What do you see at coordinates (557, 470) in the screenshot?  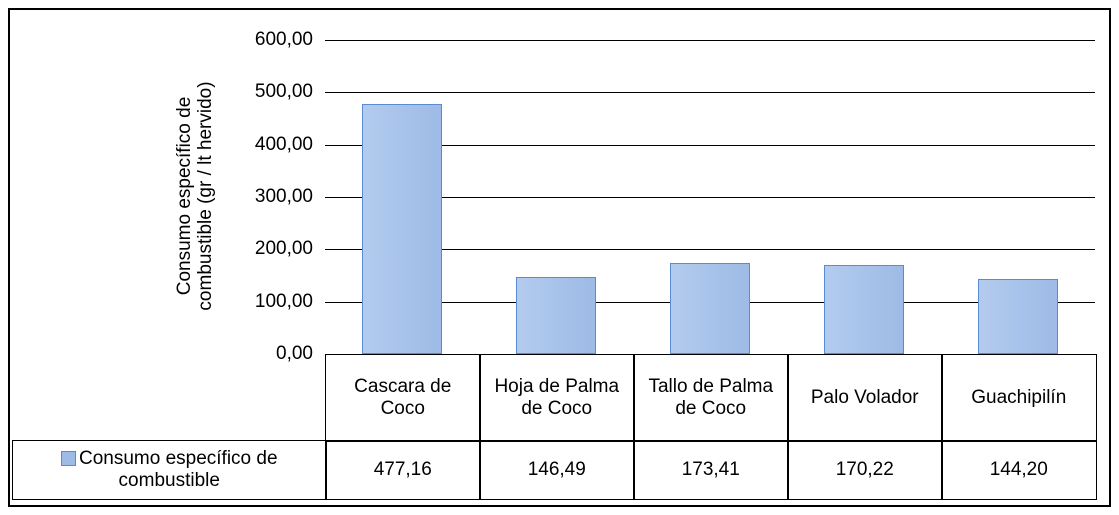 I see `data-table-value: 146,49` at bounding box center [557, 470].